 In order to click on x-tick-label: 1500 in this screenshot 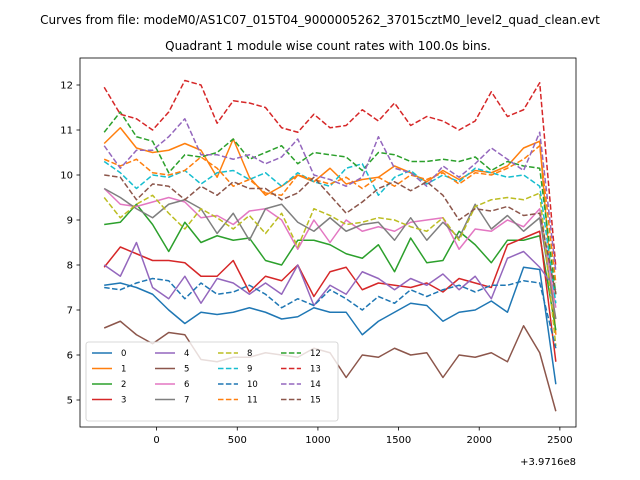, I will do `click(398, 440)`.